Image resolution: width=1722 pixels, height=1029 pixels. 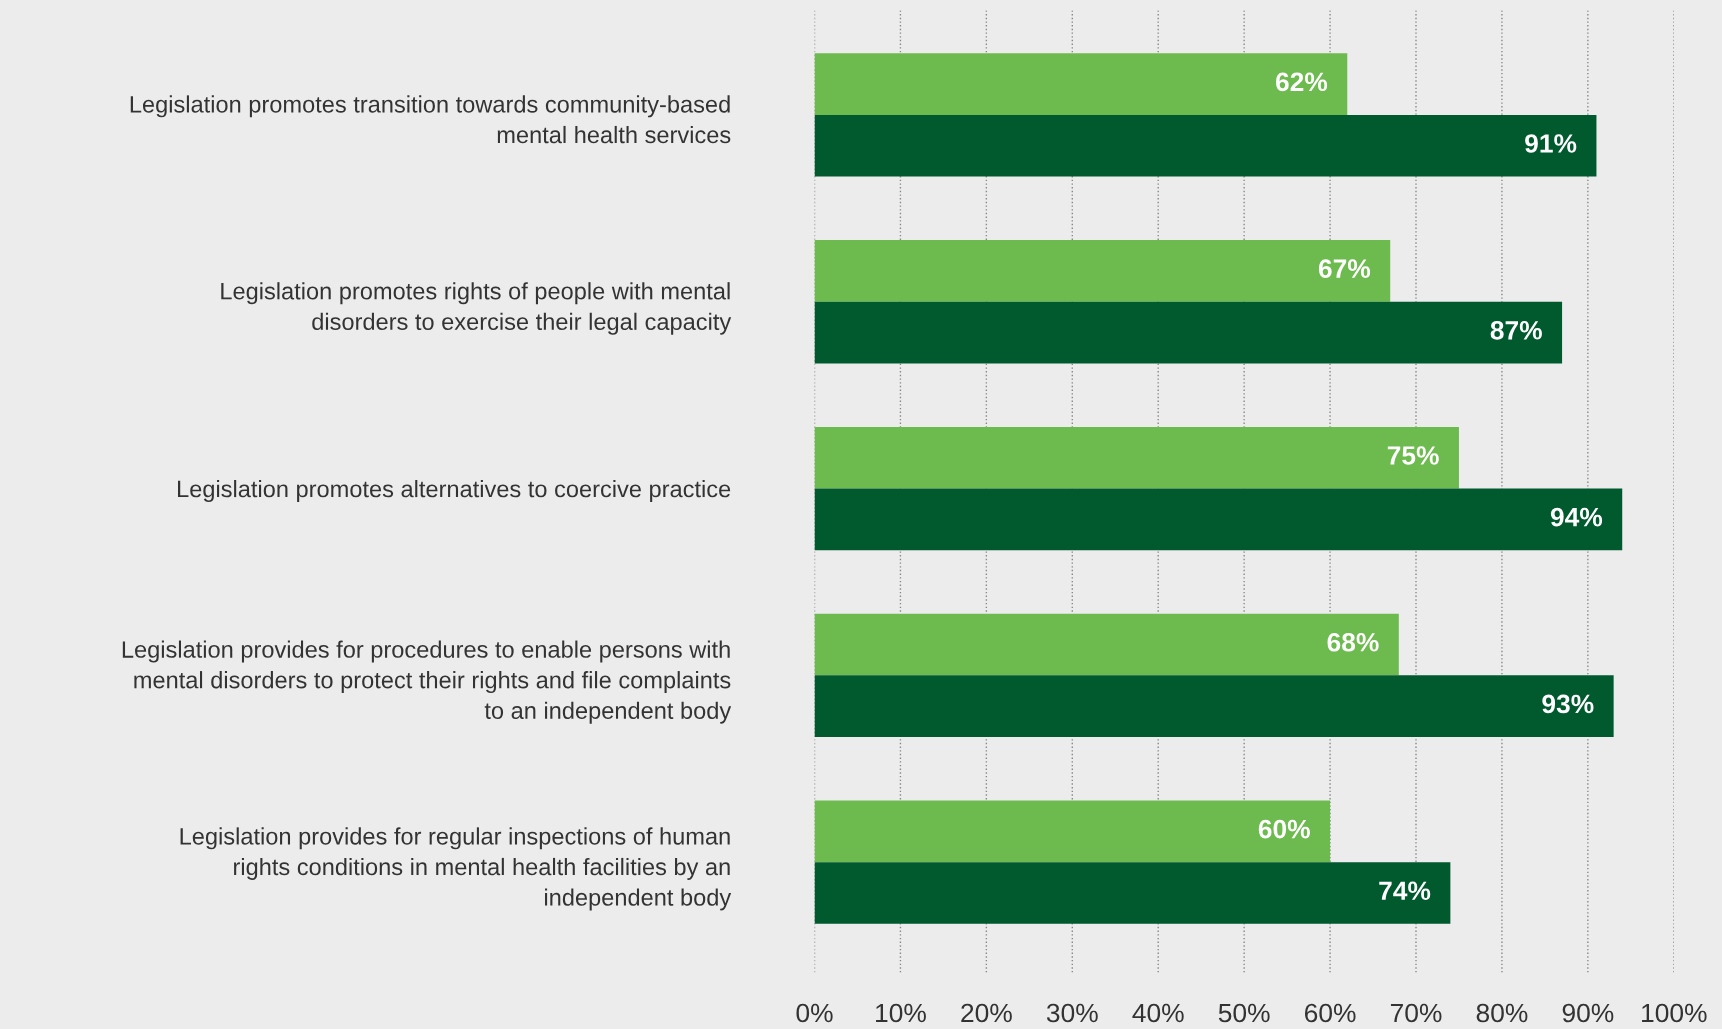 What do you see at coordinates (1568, 704) in the screenshot?
I see `data-label: 93%` at bounding box center [1568, 704].